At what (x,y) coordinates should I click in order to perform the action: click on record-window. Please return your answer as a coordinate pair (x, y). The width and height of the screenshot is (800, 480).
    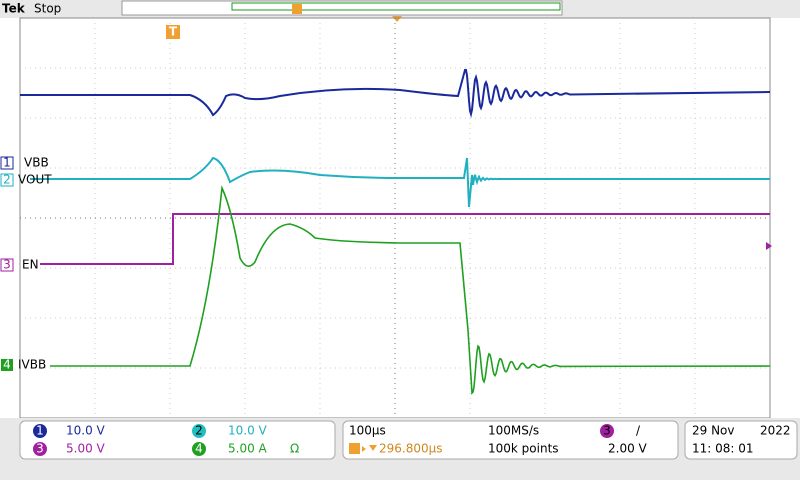
    Looking at the image, I should click on (396, 6).